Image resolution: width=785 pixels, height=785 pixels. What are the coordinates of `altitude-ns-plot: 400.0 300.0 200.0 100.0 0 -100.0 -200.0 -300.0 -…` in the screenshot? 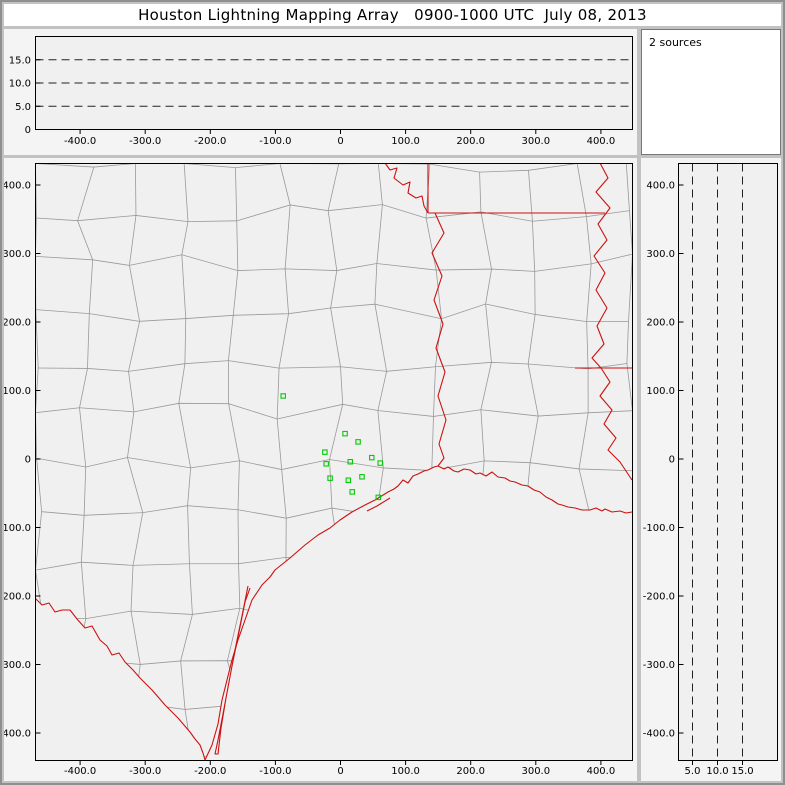 It's located at (711, 469).